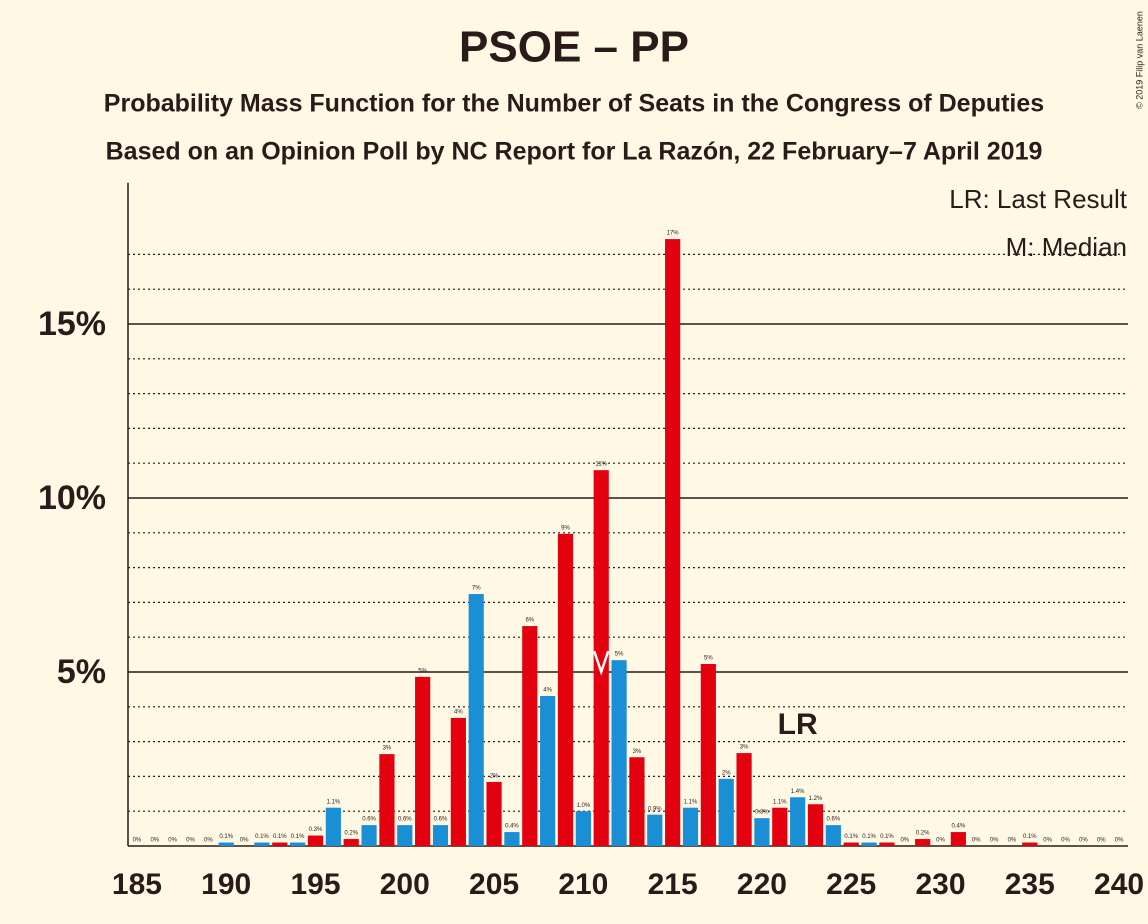  What do you see at coordinates (316, 830) in the screenshot?
I see `value-label: 0.3%` at bounding box center [316, 830].